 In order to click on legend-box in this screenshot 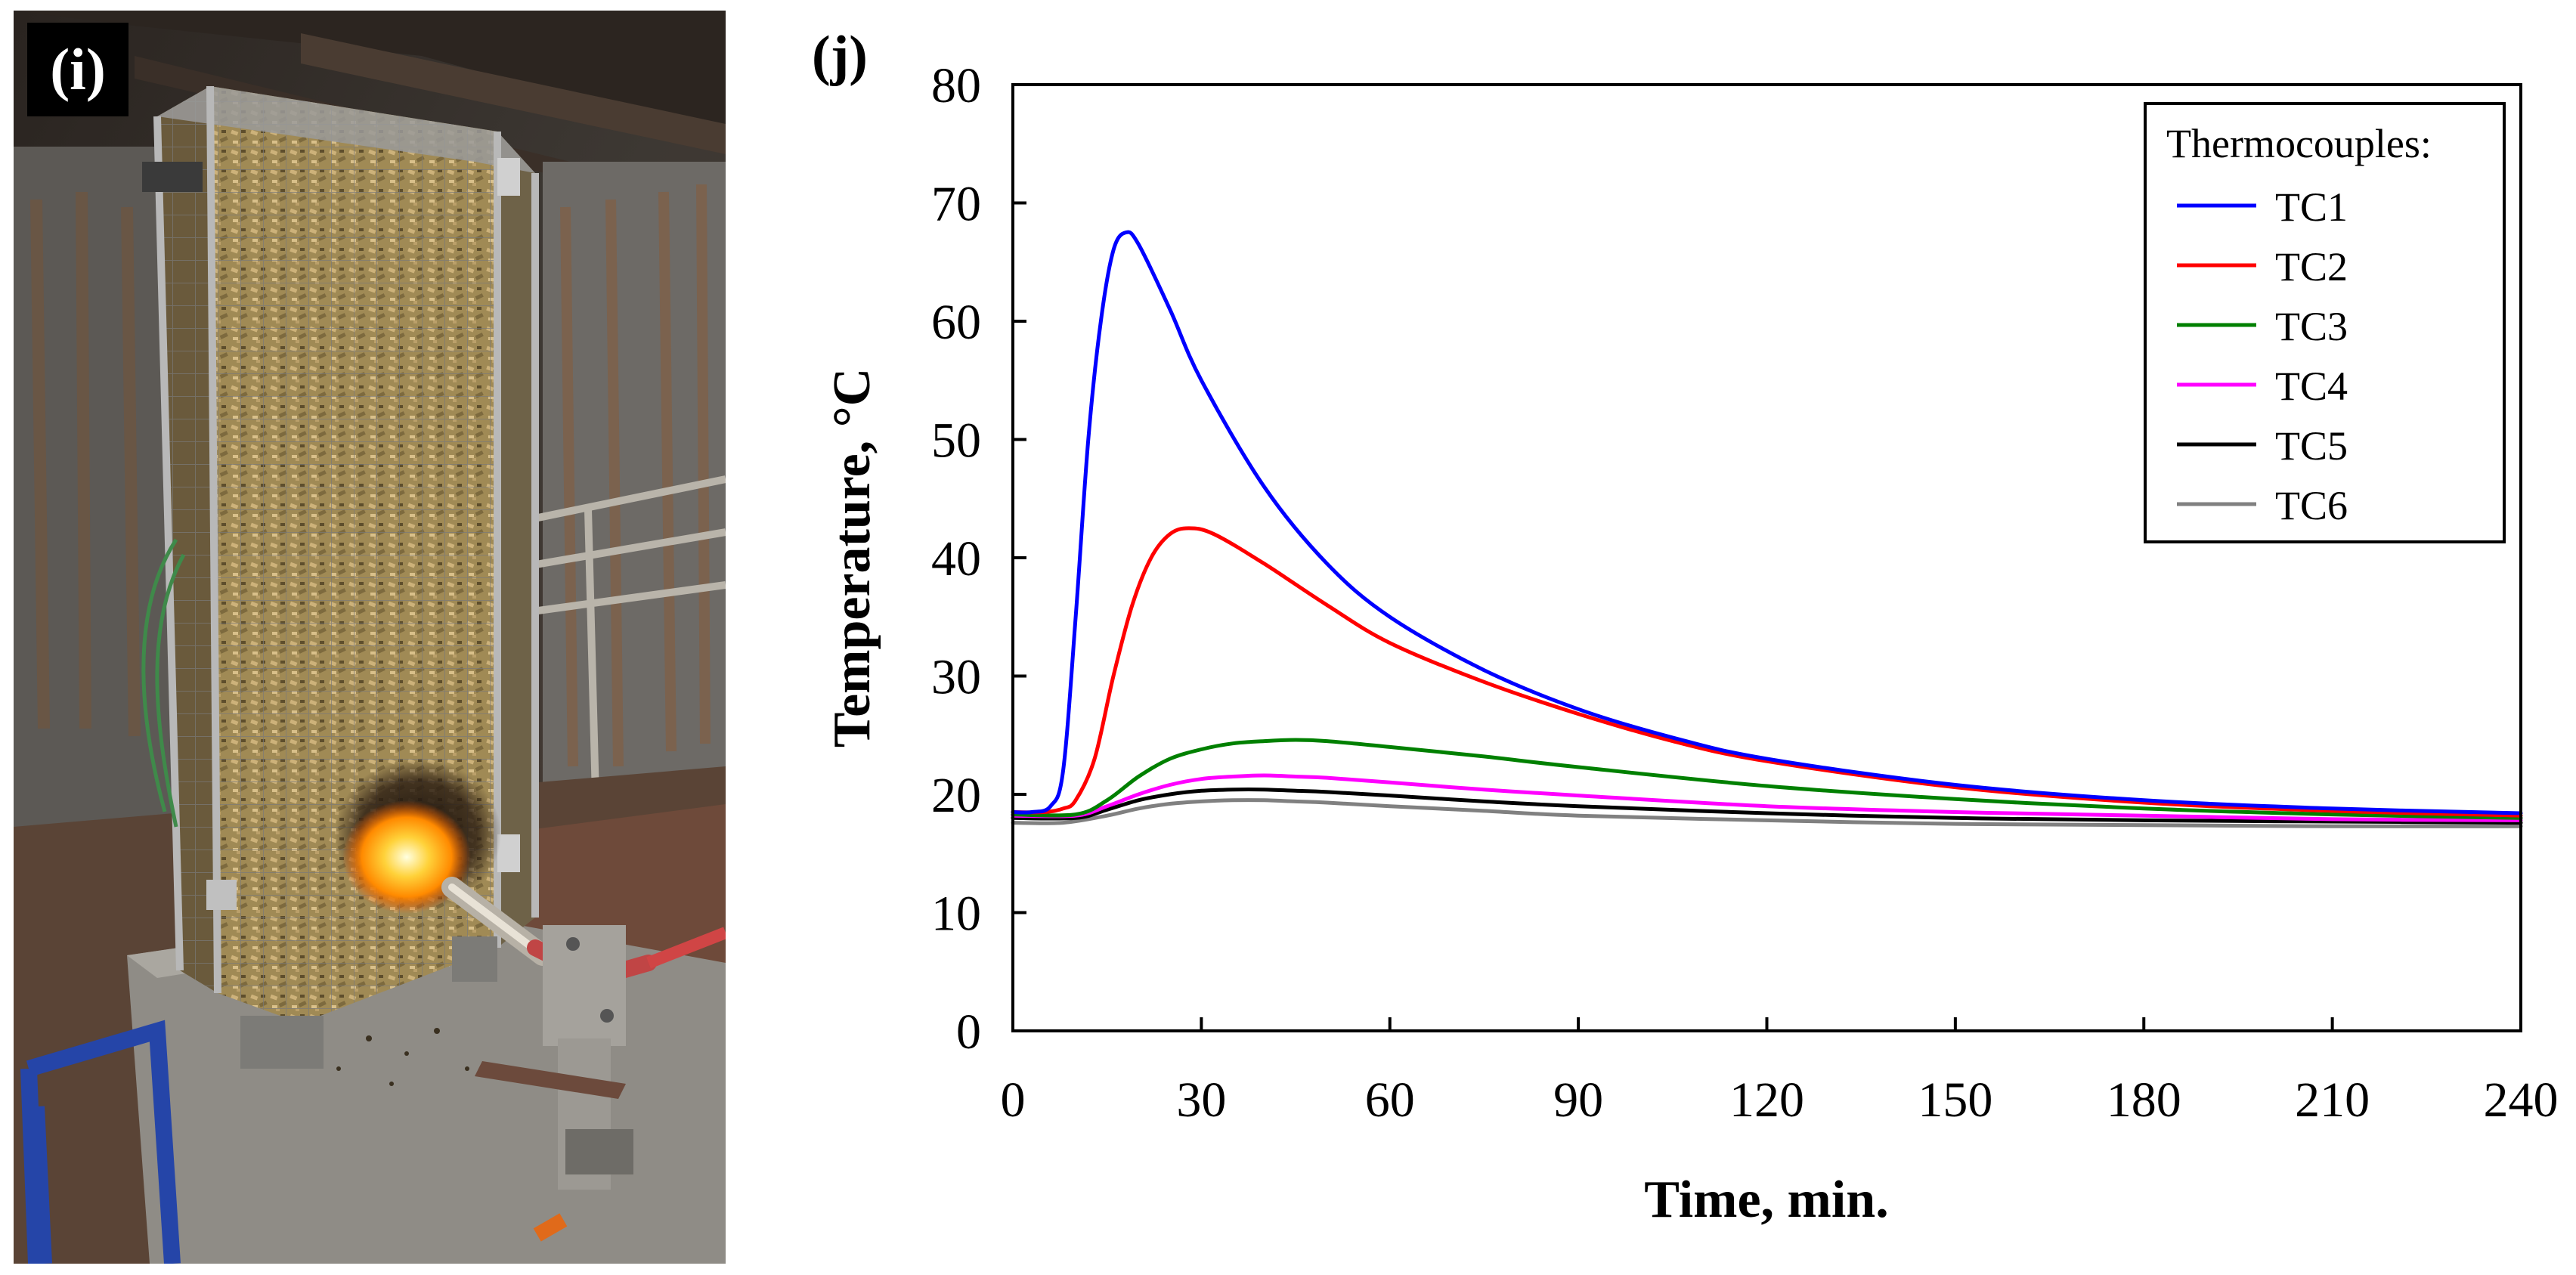, I will do `click(2325, 322)`.